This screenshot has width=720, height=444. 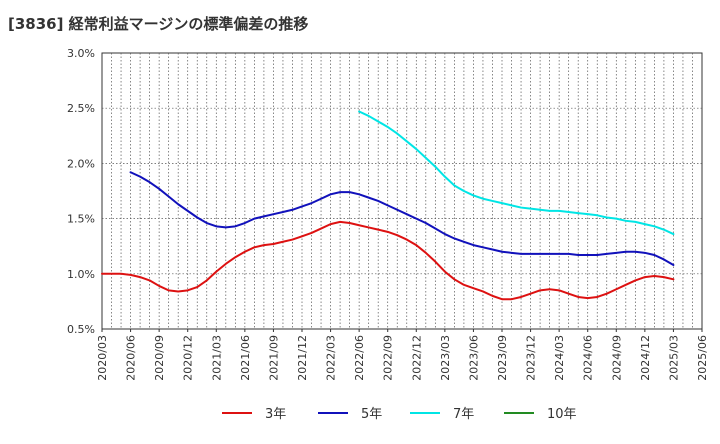 What do you see at coordinates (445, 358) in the screenshot?
I see `x-tick-label: 2023/03` at bounding box center [445, 358].